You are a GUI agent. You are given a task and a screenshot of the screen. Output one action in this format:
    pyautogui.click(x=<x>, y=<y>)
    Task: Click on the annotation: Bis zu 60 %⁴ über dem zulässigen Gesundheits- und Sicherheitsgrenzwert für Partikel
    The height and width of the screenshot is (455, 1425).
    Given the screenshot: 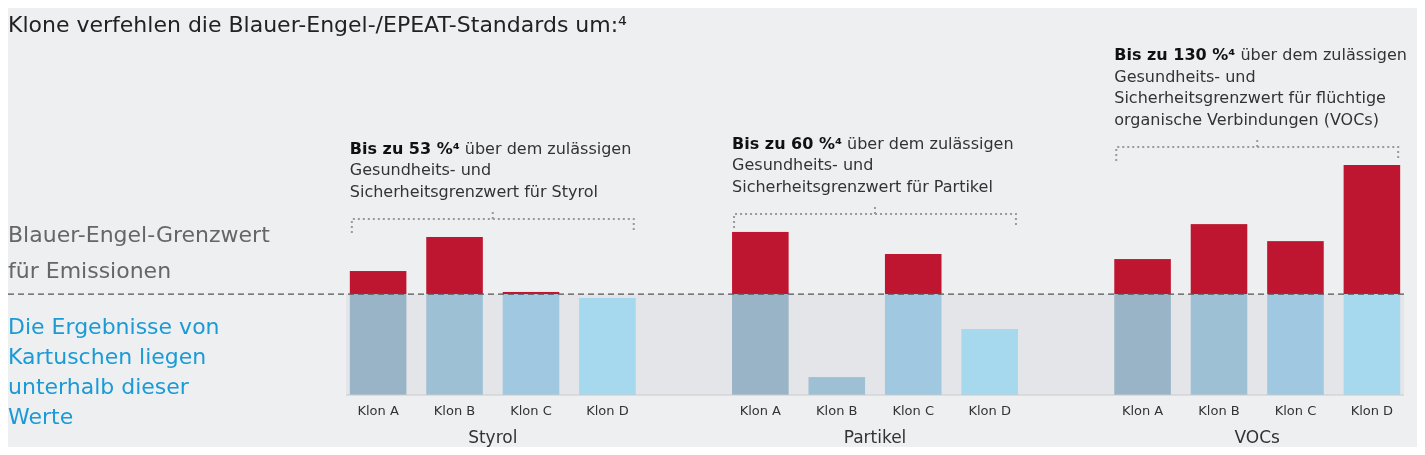 What is the action you would take?
    pyautogui.click(x=873, y=164)
    